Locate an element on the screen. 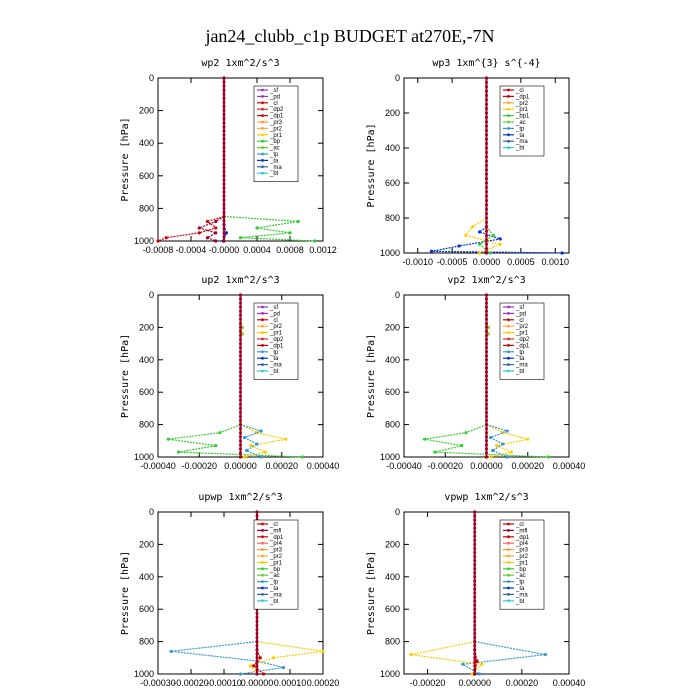 This screenshot has width=700, height=700. legend-label: _ac is located at coordinates (274, 576).